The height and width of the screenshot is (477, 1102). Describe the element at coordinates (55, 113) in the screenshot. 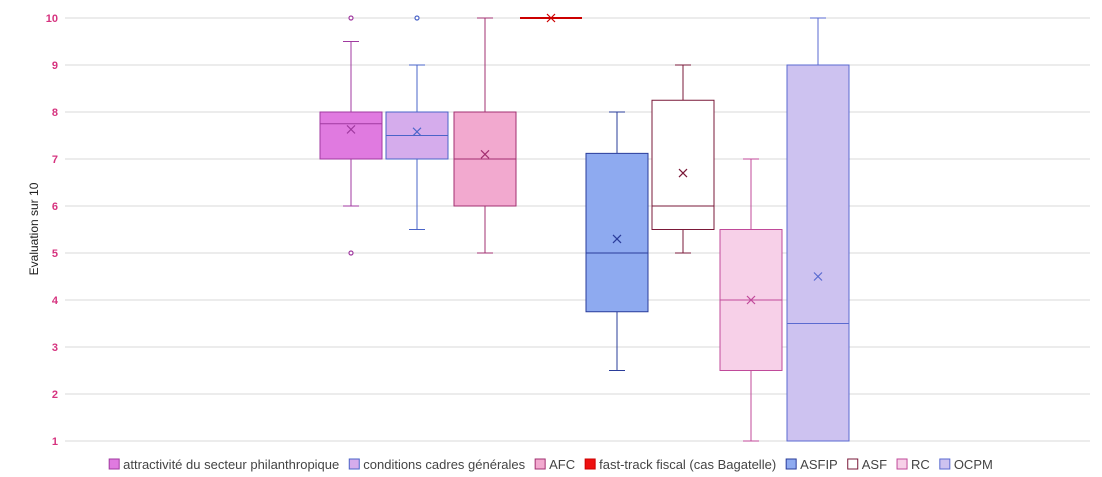

I see `y-tick-label: 8` at that location.